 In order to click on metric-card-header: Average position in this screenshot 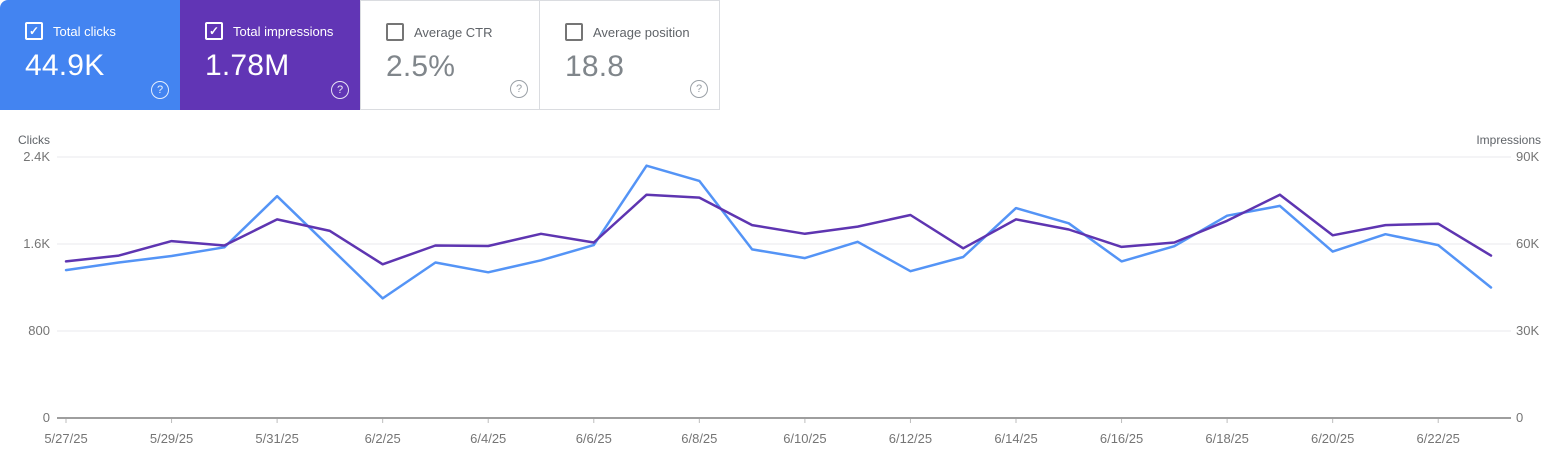, I will do `click(642, 32)`.